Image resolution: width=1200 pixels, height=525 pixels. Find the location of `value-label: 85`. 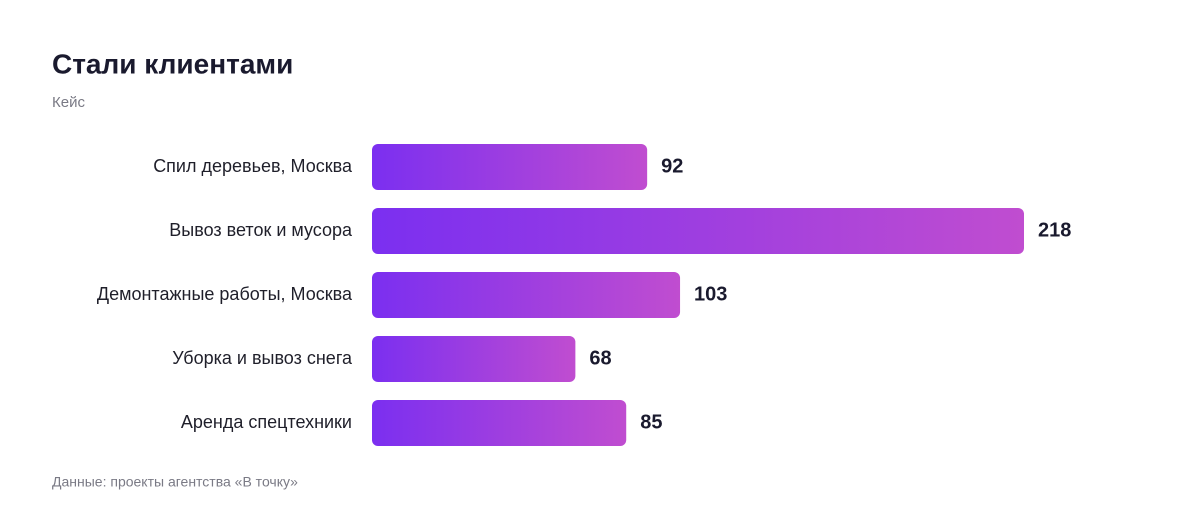

value-label: 85 is located at coordinates (651, 422).